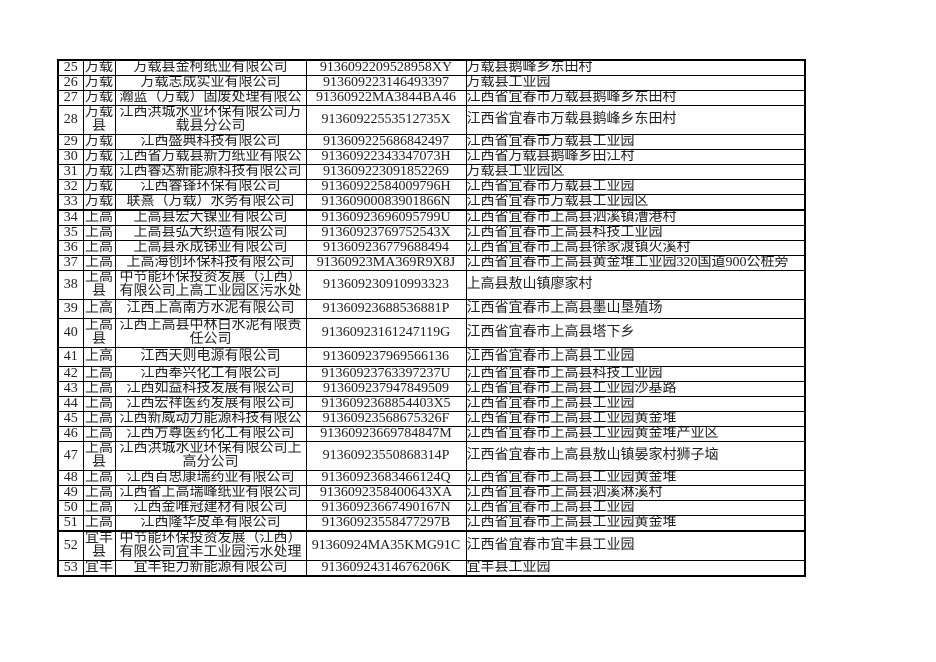 This screenshot has width=936, height=662. What do you see at coordinates (210, 545) in the screenshot?
I see `cell-company-name: 中节能环保投资发展（江西）有限公司宜丰工业园污水处理` at bounding box center [210, 545].